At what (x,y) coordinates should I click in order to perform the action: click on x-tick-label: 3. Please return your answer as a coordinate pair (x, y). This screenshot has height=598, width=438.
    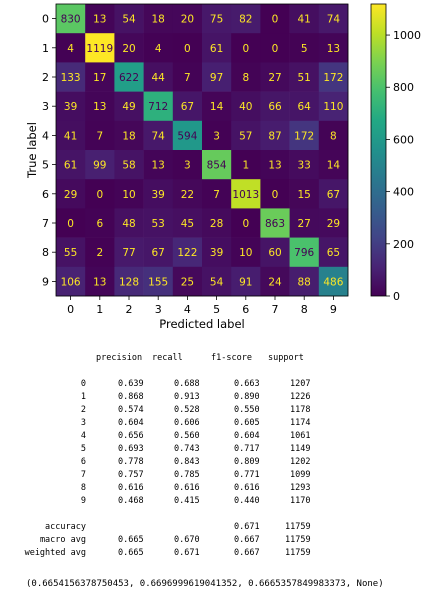
    Looking at the image, I should click on (158, 309).